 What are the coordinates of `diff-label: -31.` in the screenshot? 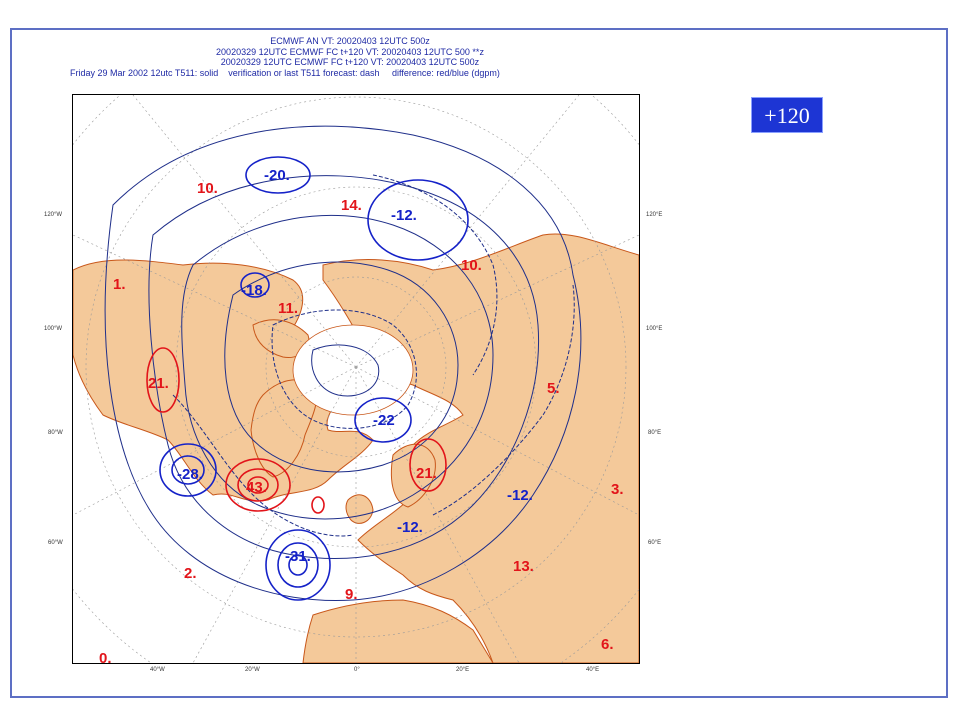 It's located at (298, 556).